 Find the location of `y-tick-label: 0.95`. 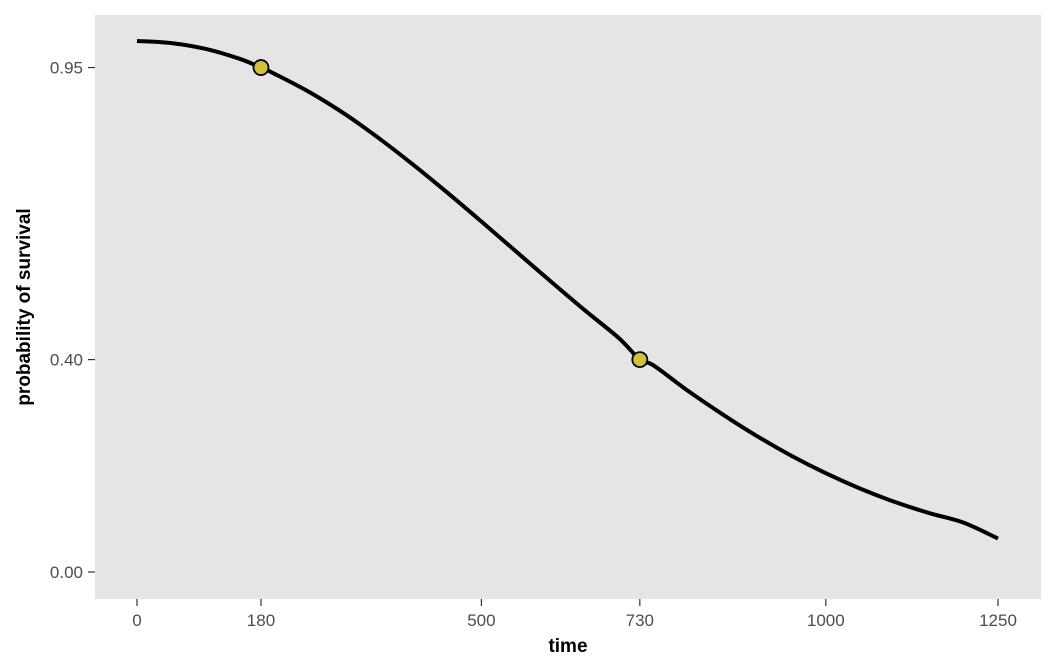

y-tick-label: 0.95 is located at coordinates (66, 68).